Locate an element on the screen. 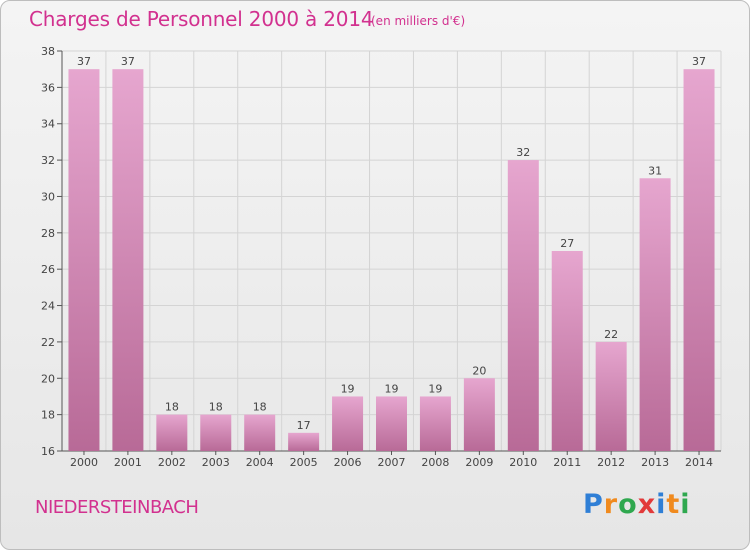  x-tick-label: 2005 is located at coordinates (304, 462).